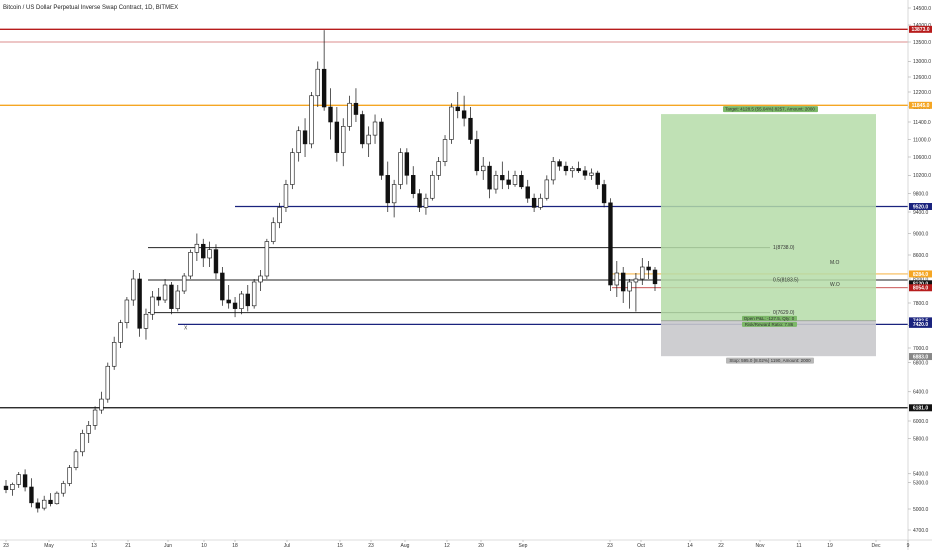  What do you see at coordinates (908, 546) in the screenshot?
I see `x-tick-label: 9` at bounding box center [908, 546].